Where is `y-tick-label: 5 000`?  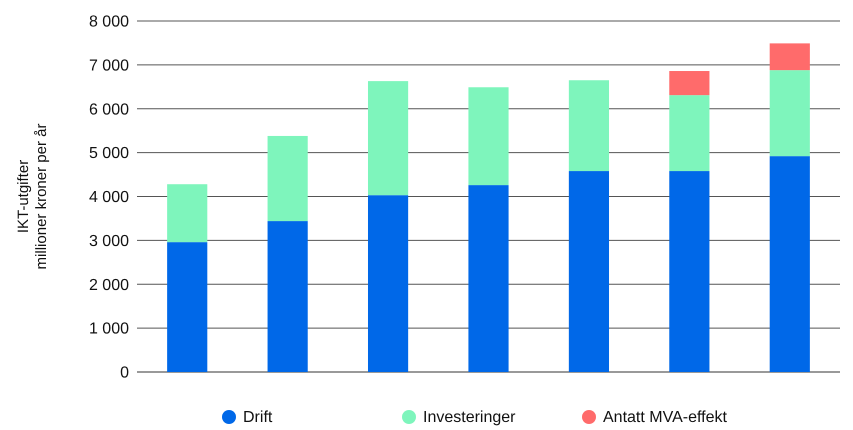
y-tick-label: 5 000 is located at coordinates (109, 153).